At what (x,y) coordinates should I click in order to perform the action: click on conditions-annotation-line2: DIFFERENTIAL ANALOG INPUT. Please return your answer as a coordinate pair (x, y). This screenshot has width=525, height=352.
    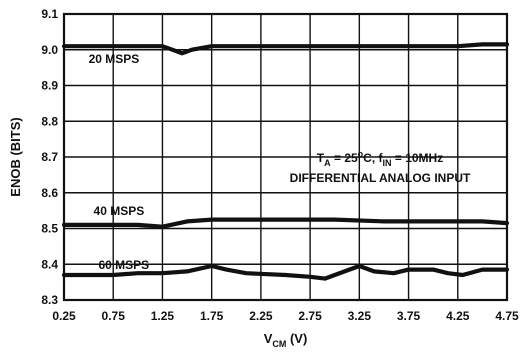
    Looking at the image, I should click on (380, 178).